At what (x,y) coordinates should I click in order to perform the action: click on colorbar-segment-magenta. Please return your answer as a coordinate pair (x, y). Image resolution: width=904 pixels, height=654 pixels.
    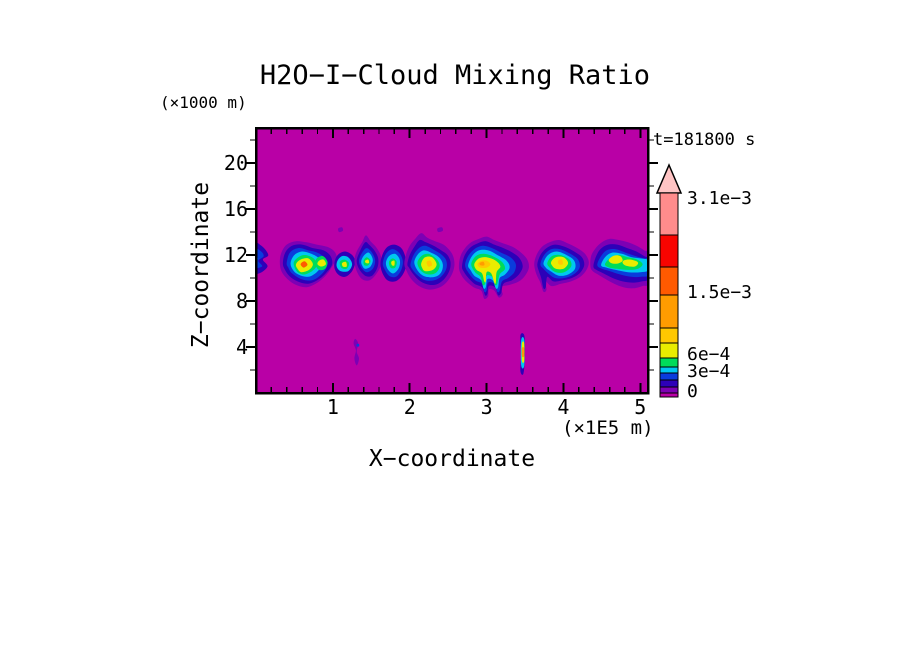
    Looking at the image, I should click on (669, 395).